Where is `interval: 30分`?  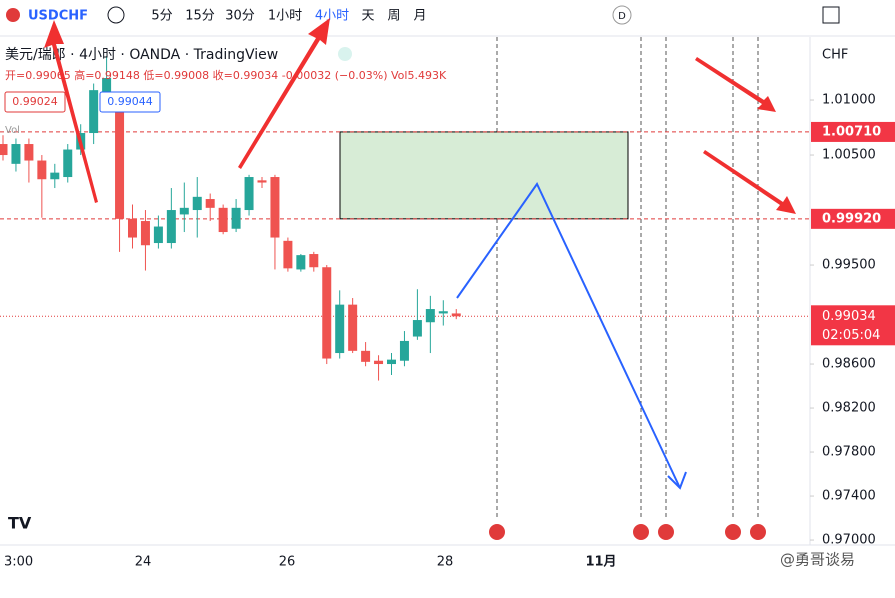 interval: 30分 is located at coordinates (240, 16).